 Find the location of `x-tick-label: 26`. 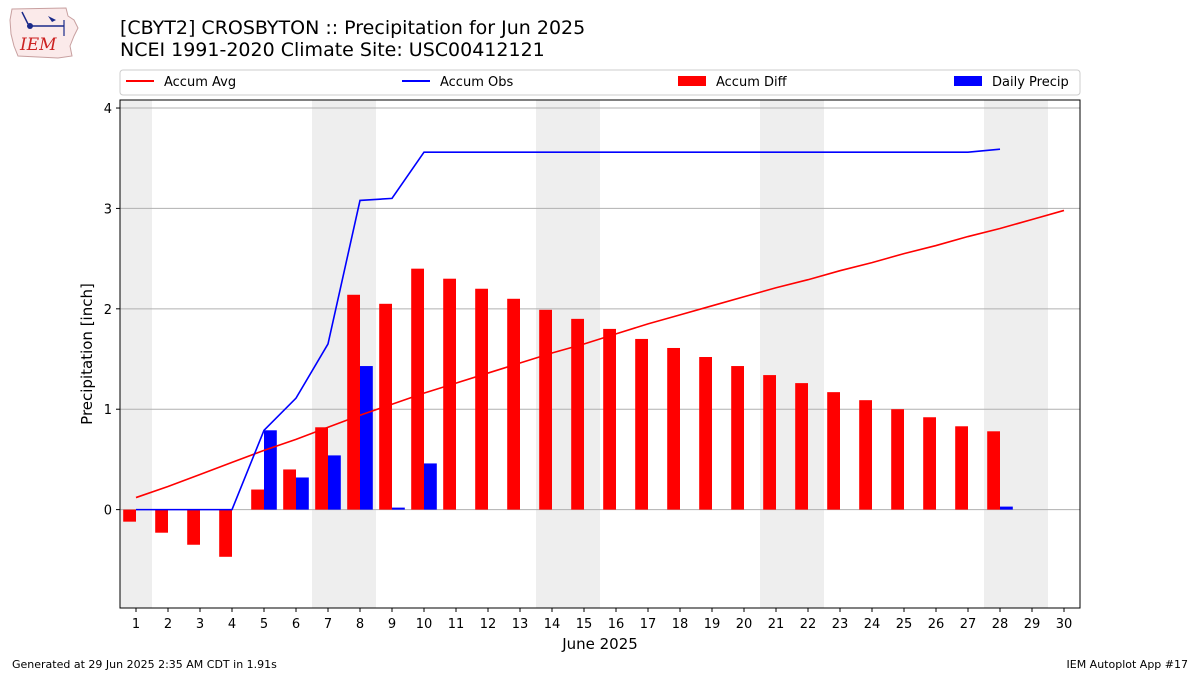

x-tick-label: 26 is located at coordinates (936, 624).